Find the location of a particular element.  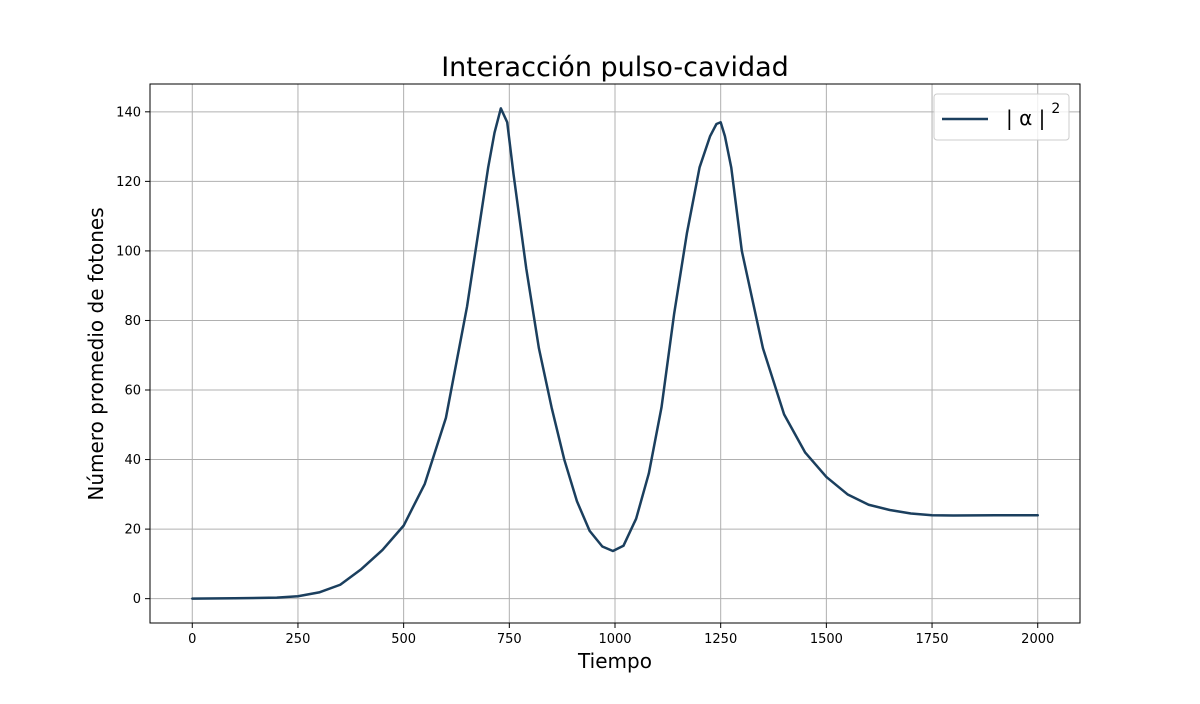

legend-entry-alpha: | α | 2 is located at coordinates (1033, 115).